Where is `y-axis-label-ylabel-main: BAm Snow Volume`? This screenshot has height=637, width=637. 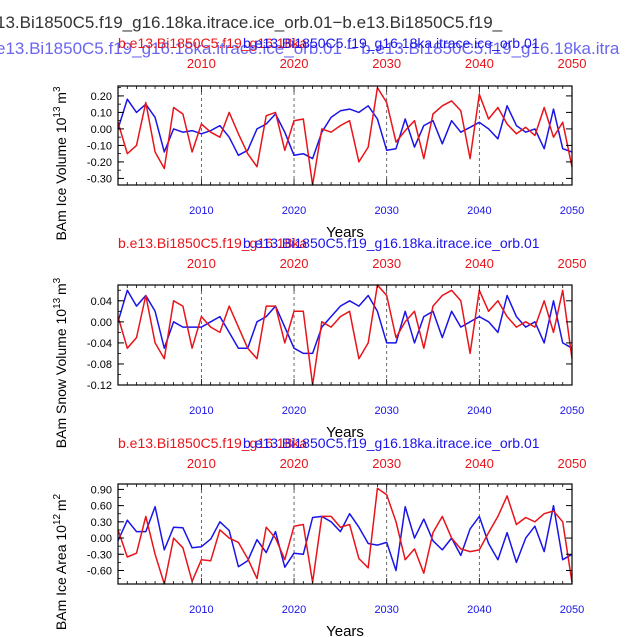 y-axis-label-ylabel-main: BAm Snow Volume is located at coordinates (61, 386).